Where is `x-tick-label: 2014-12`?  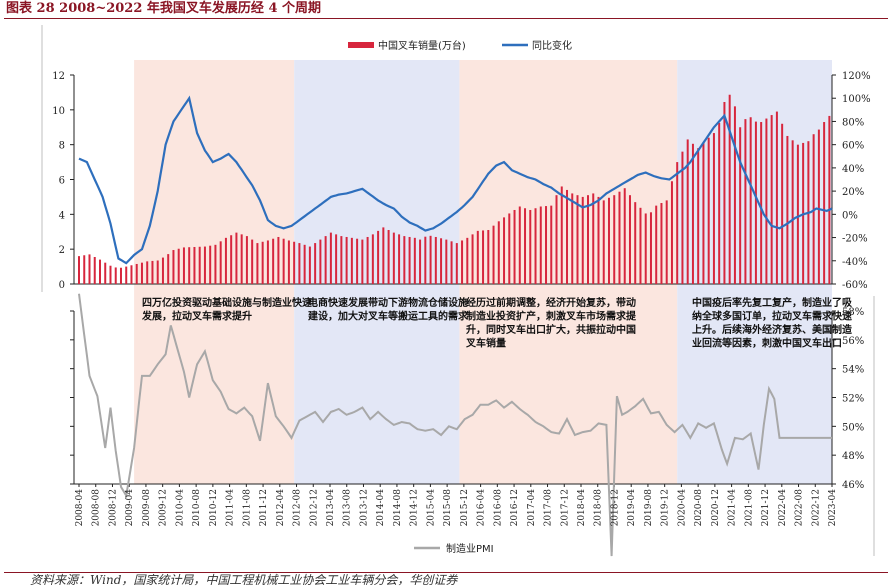
x-tick-label: 2014-12 is located at coordinates (415, 507).